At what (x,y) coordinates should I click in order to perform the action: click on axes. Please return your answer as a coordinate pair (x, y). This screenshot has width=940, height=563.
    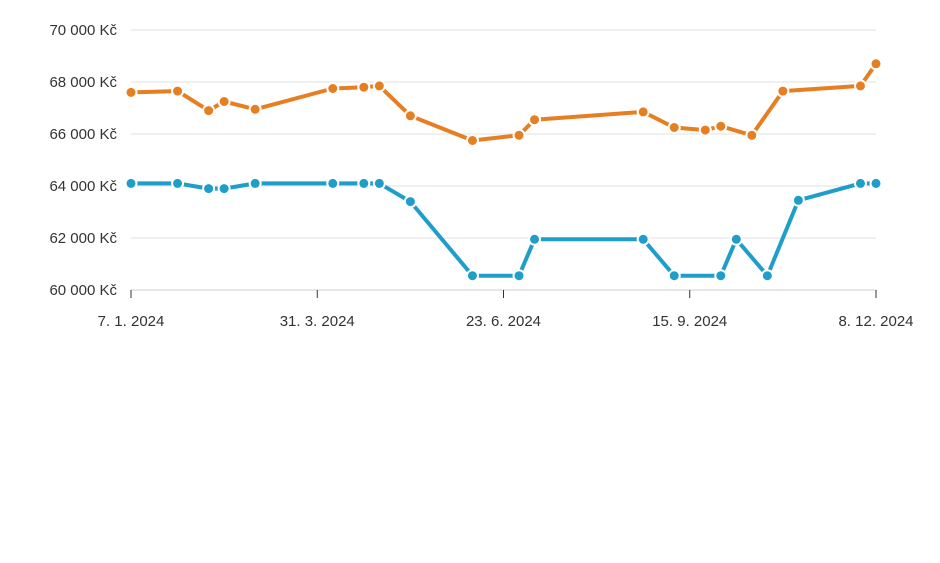
    Looking at the image, I should click on (503, 293).